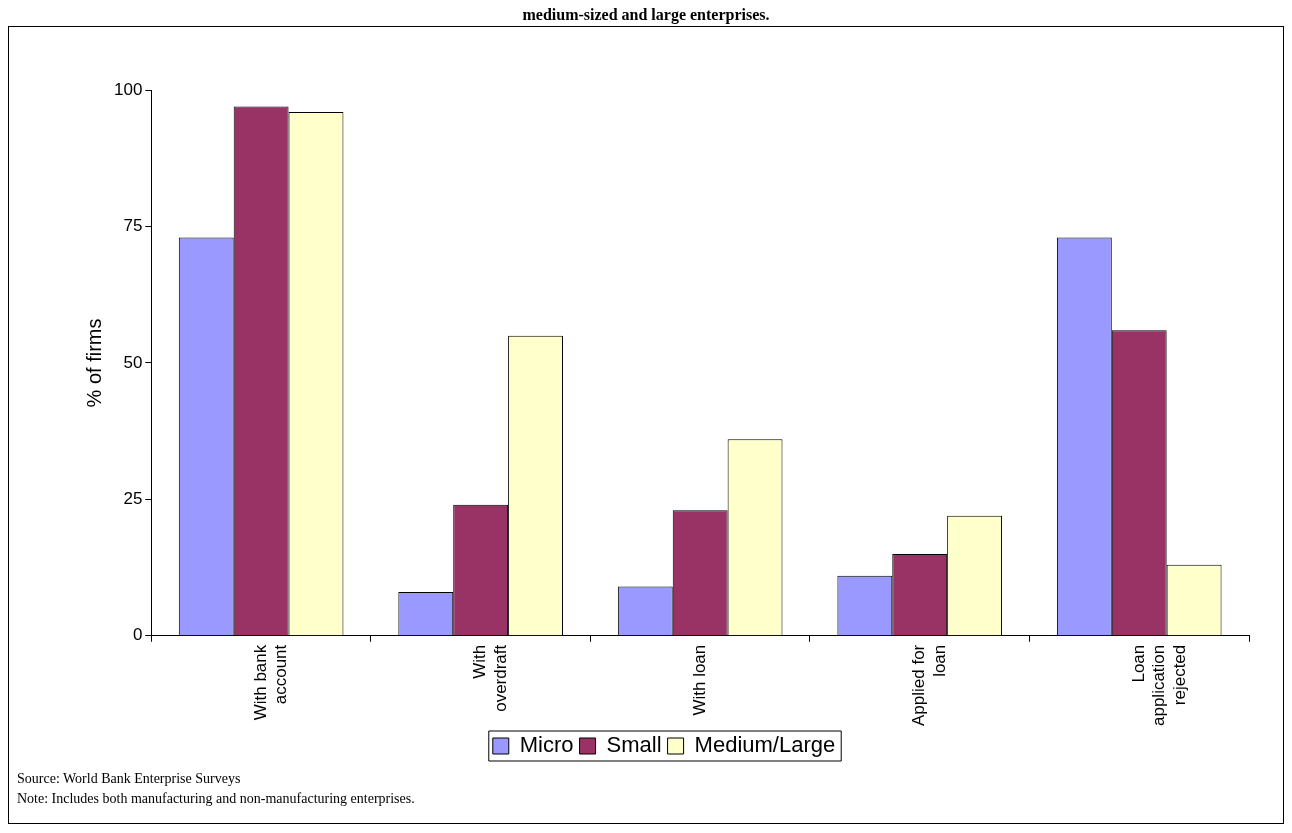  I want to click on y-axis-title: % of firms, so click(93, 363).